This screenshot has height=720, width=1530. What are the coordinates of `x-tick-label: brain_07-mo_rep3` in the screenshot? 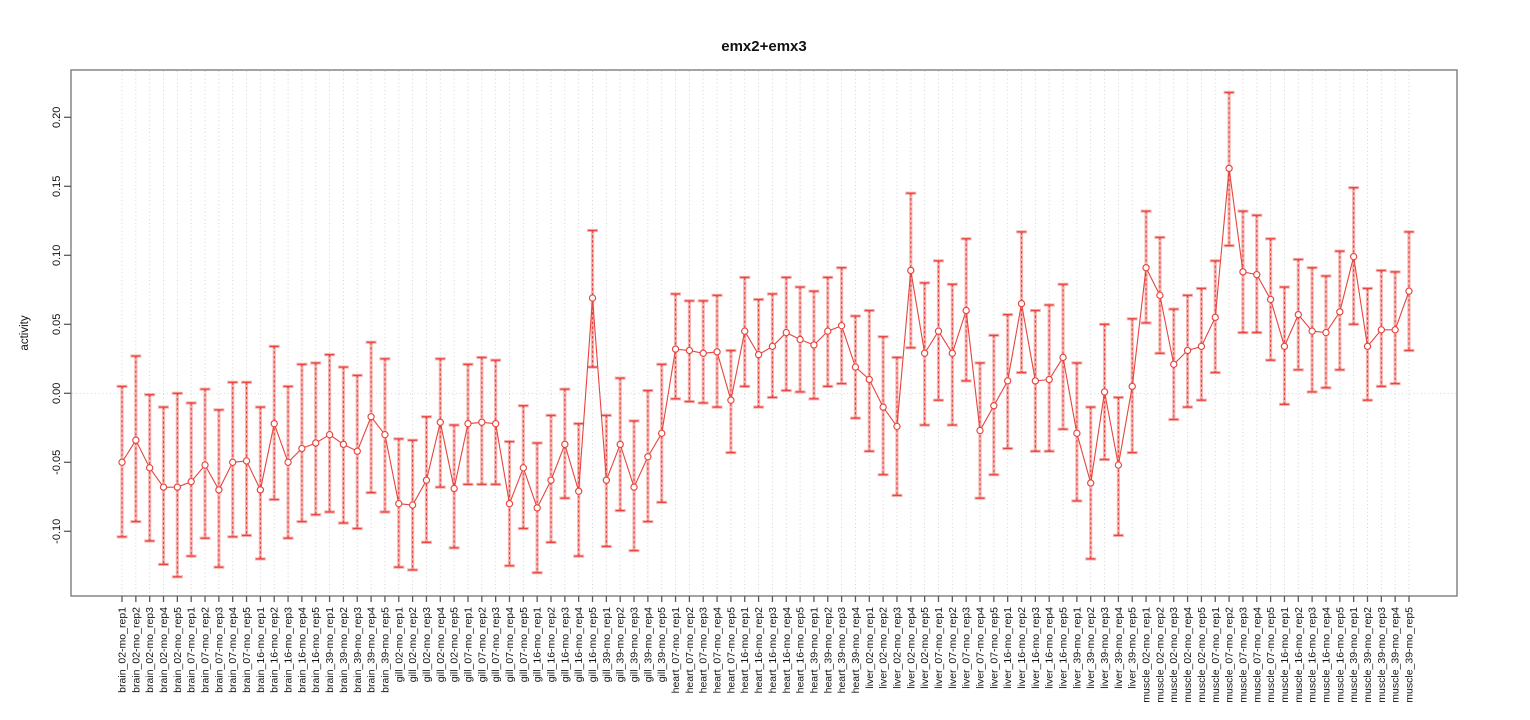 It's located at (219, 650).